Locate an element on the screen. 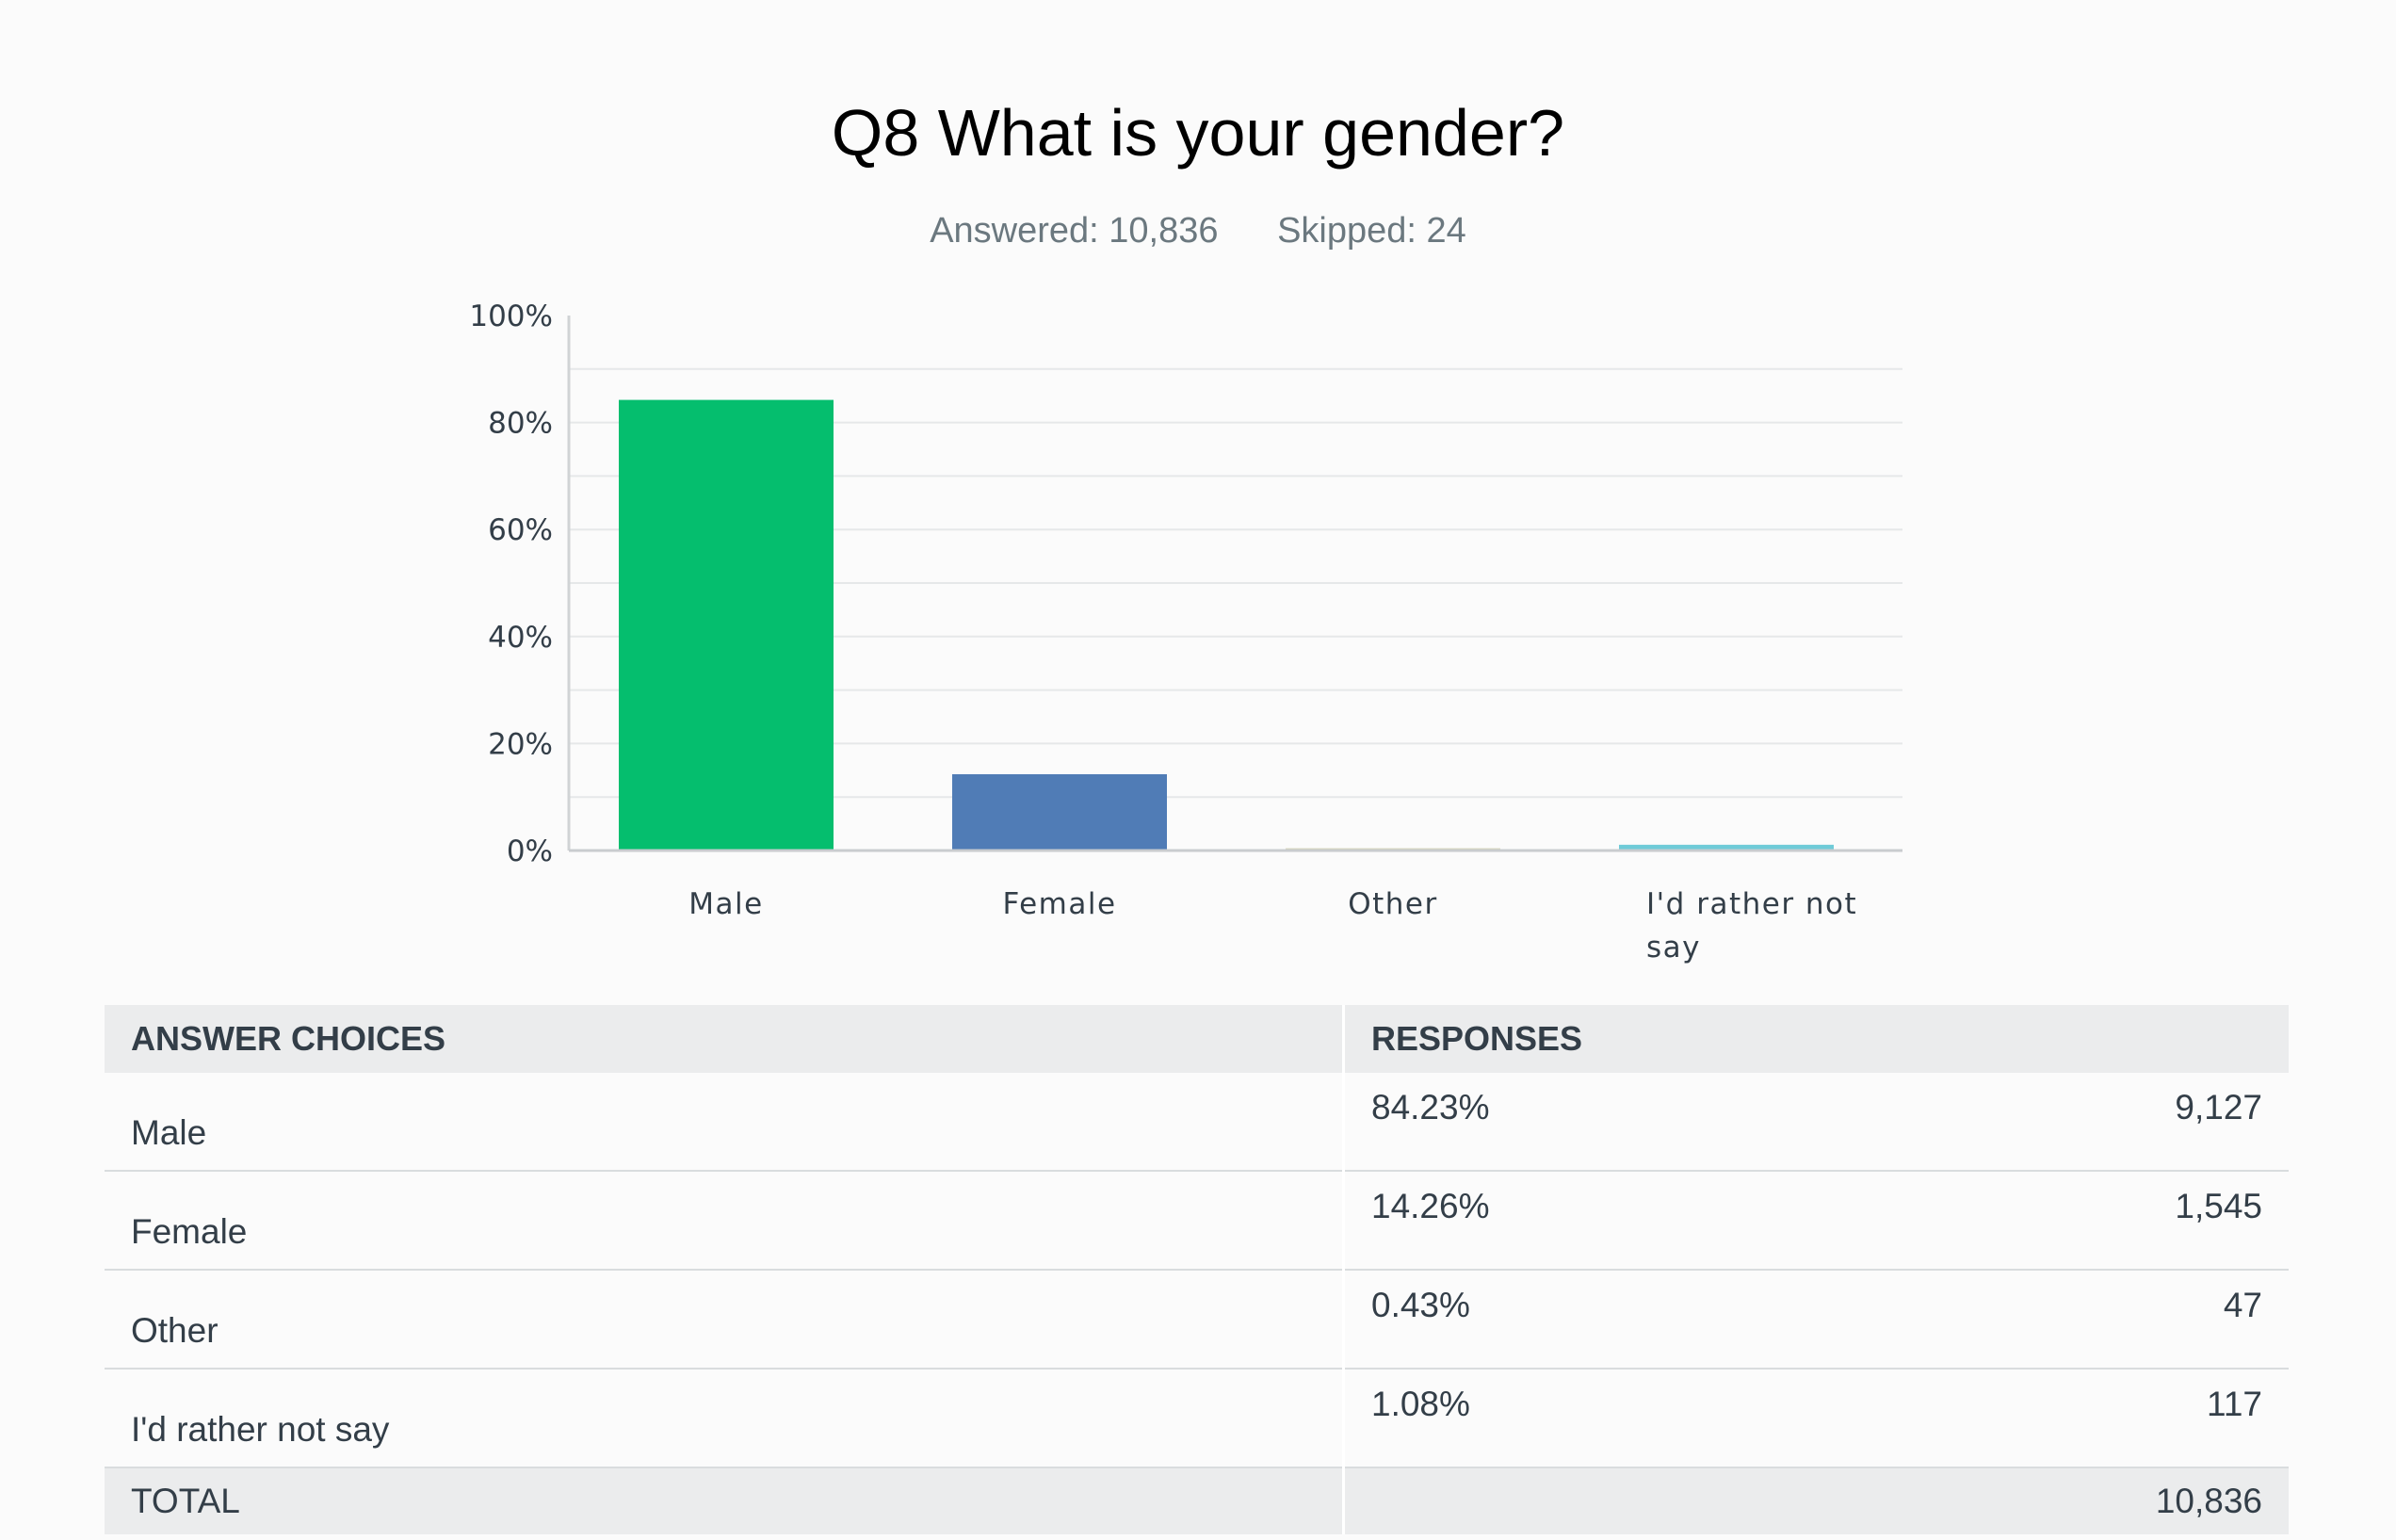 The height and width of the screenshot is (1540, 2396). response-count: 47 is located at coordinates (2061, 1320).